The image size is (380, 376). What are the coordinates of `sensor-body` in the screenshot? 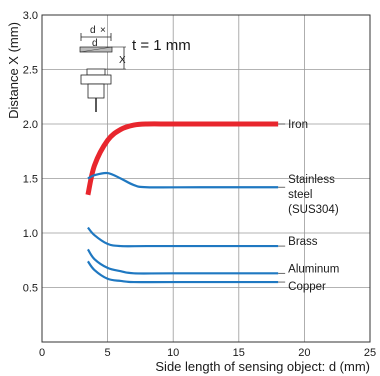 It's located at (96, 91).